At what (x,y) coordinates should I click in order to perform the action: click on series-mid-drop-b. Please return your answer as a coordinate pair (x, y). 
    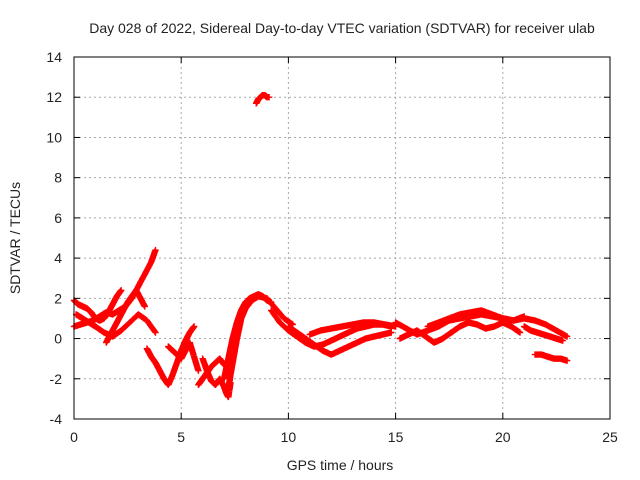
    Looking at the image, I should click on (183, 356).